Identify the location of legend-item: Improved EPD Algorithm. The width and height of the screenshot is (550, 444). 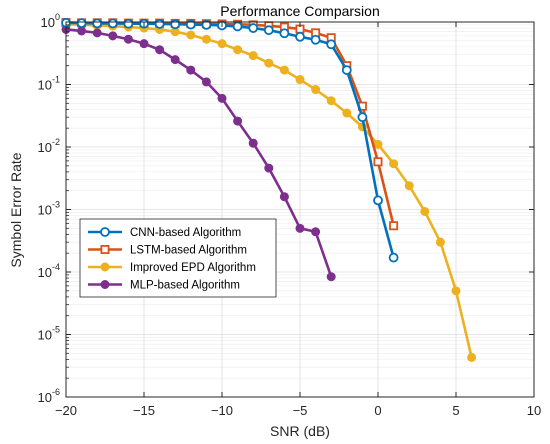
(172, 268).